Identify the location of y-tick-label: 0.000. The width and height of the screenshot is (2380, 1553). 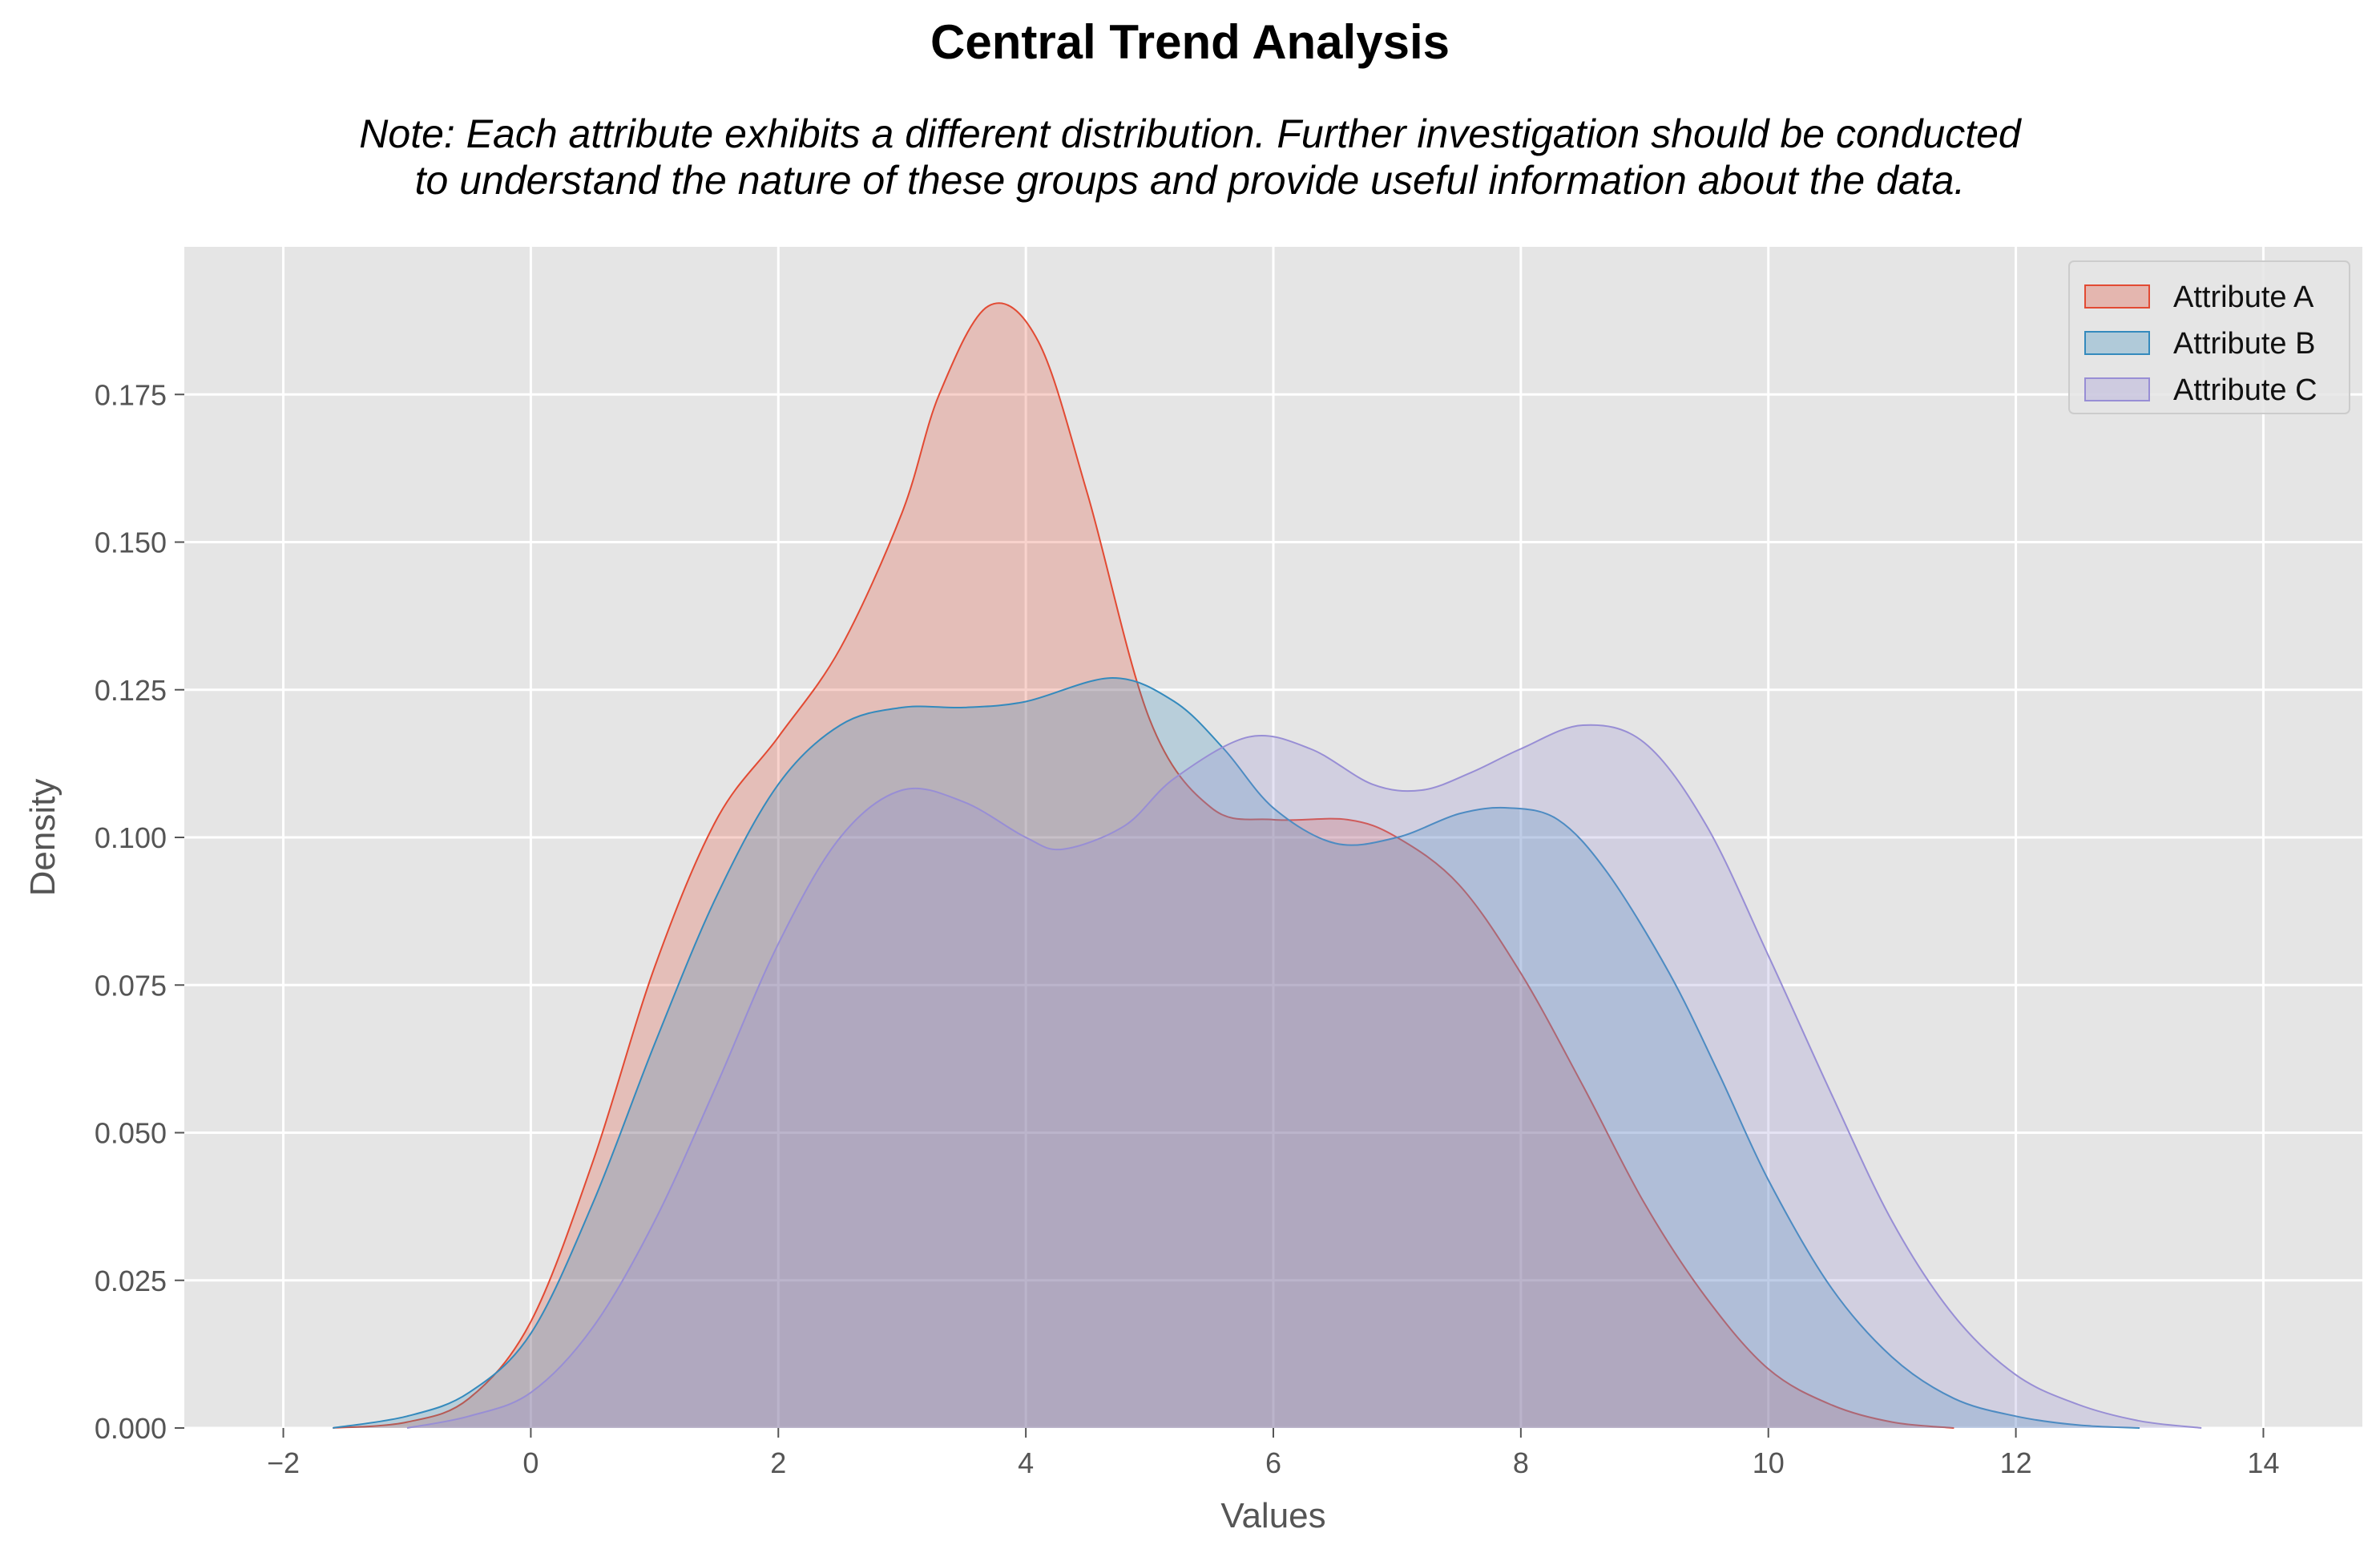
(131, 1428).